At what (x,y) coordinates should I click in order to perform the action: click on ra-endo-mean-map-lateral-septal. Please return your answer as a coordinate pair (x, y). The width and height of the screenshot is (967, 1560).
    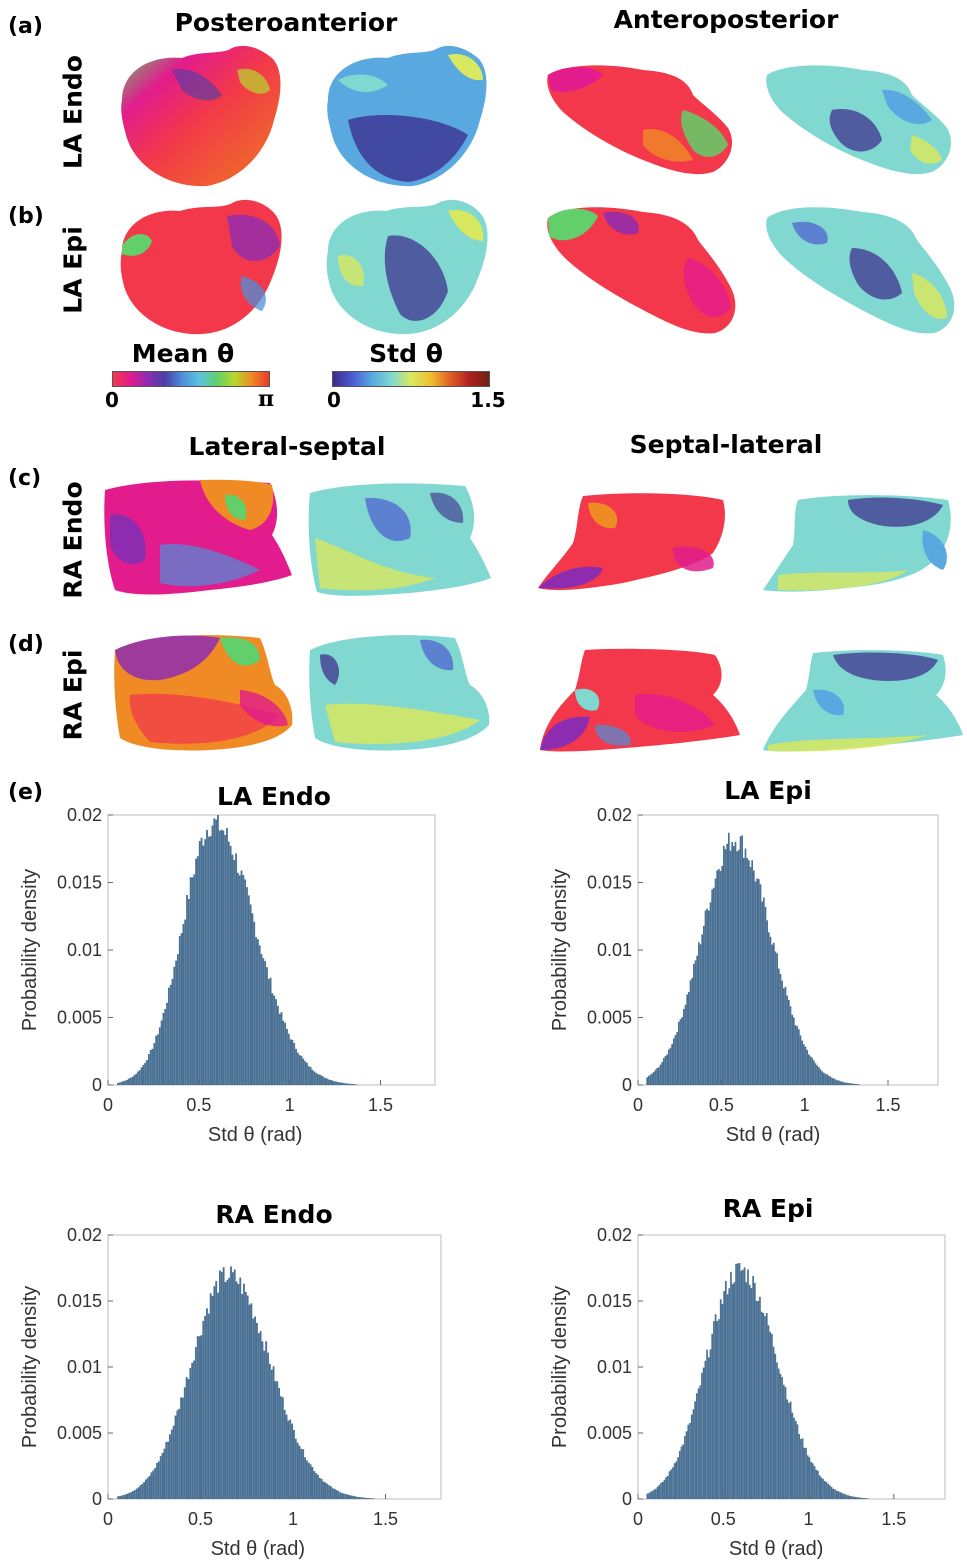
    Looking at the image, I should click on (198, 537).